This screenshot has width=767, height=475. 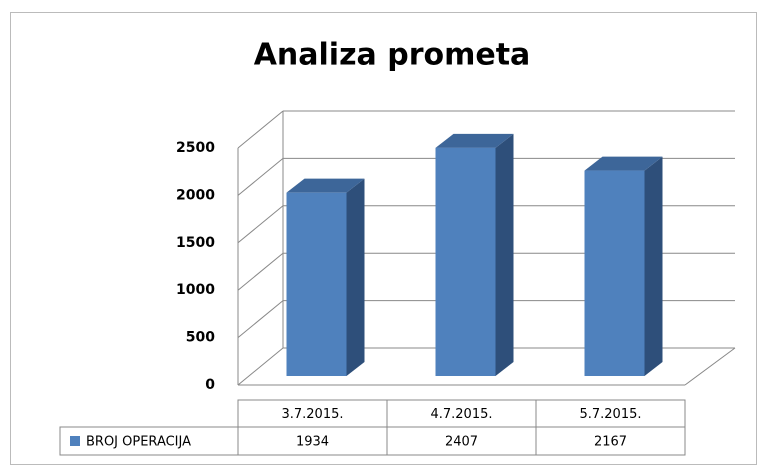 What do you see at coordinates (138, 442) in the screenshot?
I see `legend-label: BROJ OPERACIJA` at bounding box center [138, 442].